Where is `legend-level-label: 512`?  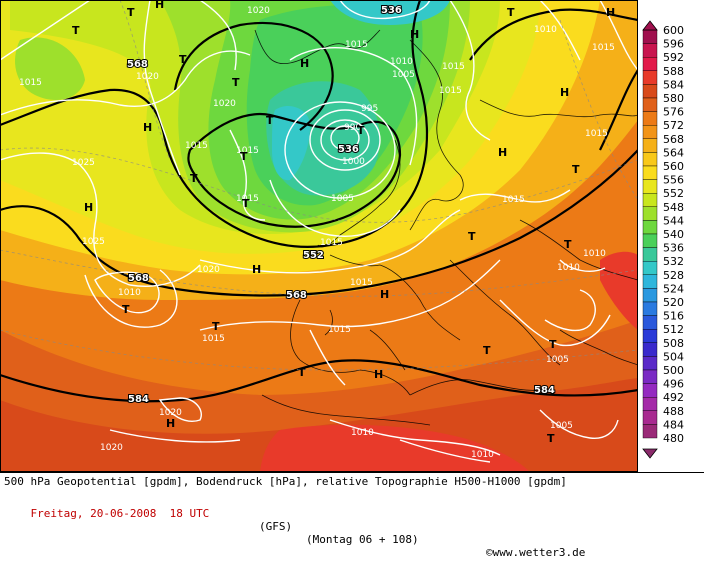
legend-level-label: 512 is located at coordinates (673, 329).